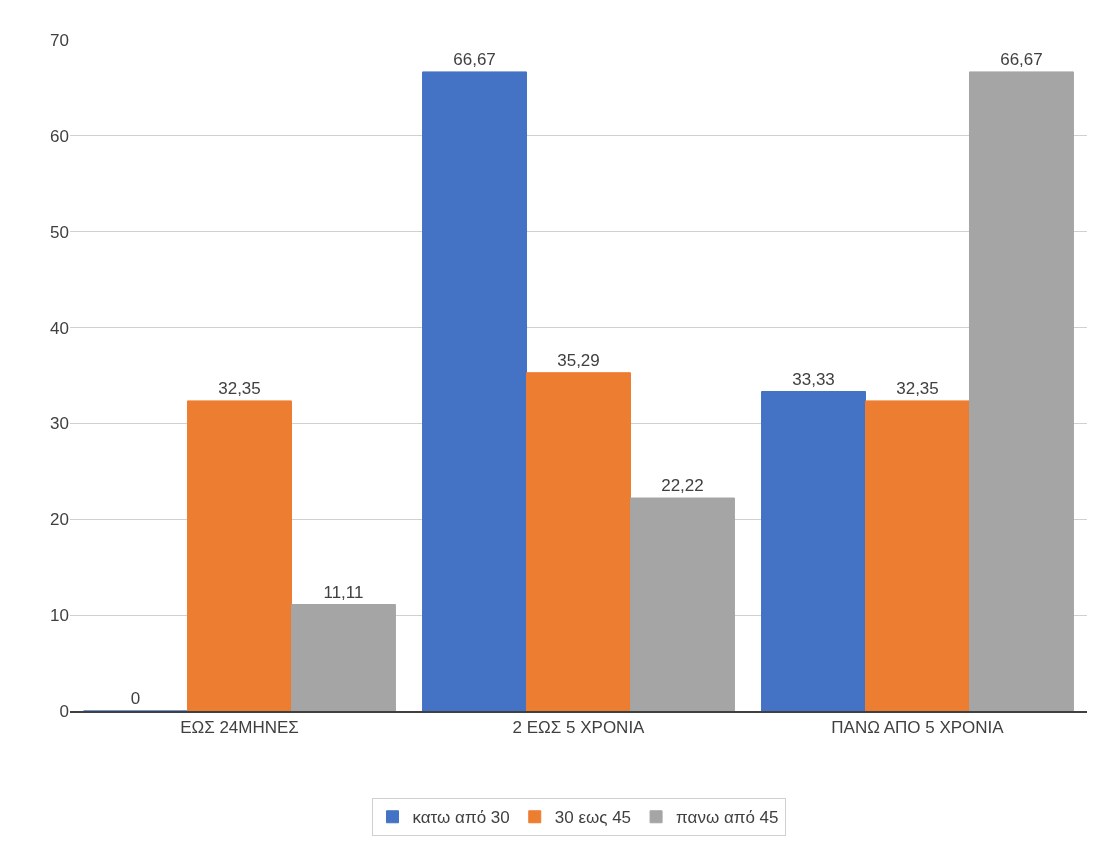  What do you see at coordinates (64, 711) in the screenshot?
I see `y-tick-label: 0` at bounding box center [64, 711].